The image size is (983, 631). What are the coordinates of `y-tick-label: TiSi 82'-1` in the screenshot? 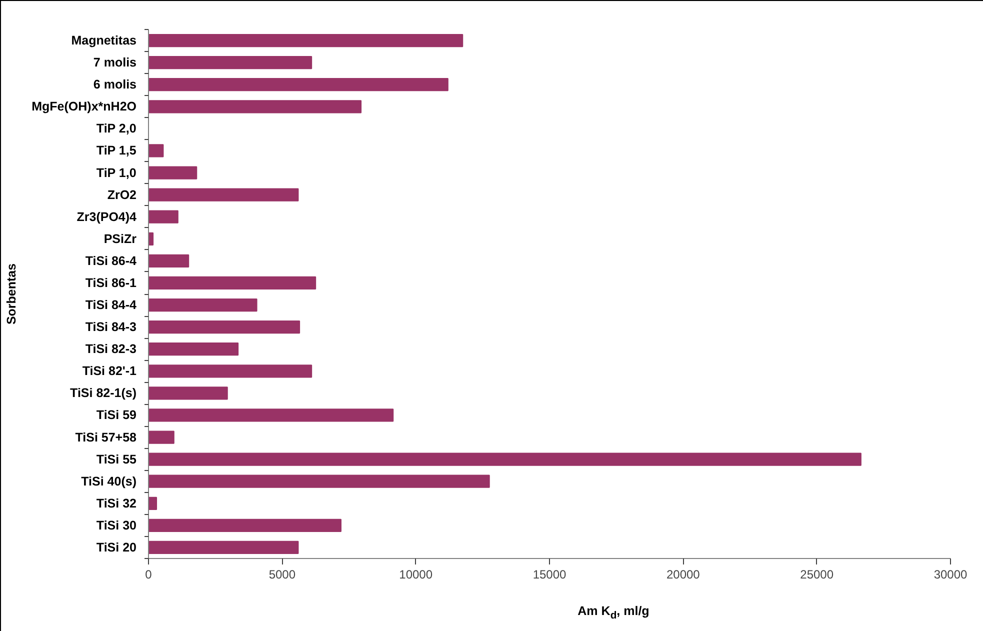 It's located at (109, 371).